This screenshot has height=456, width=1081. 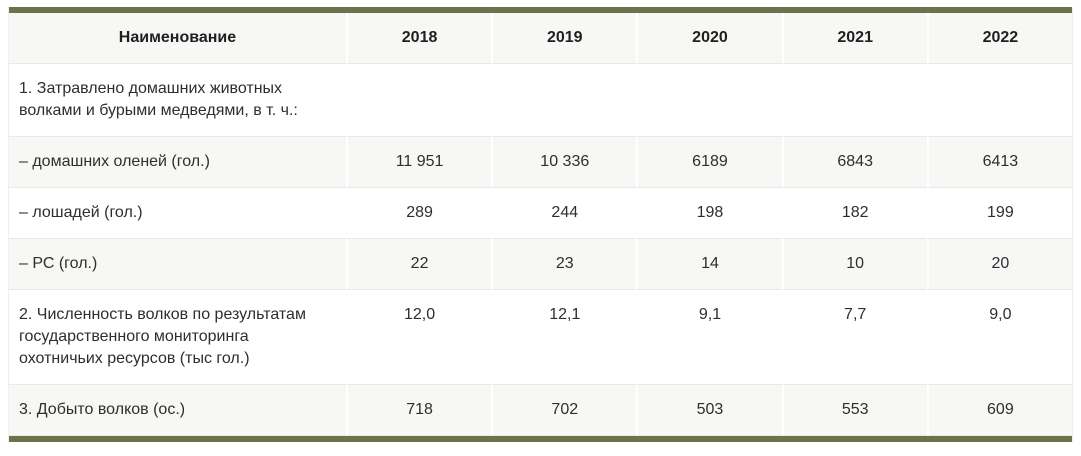 I want to click on value-cell: 23, so click(x=564, y=264).